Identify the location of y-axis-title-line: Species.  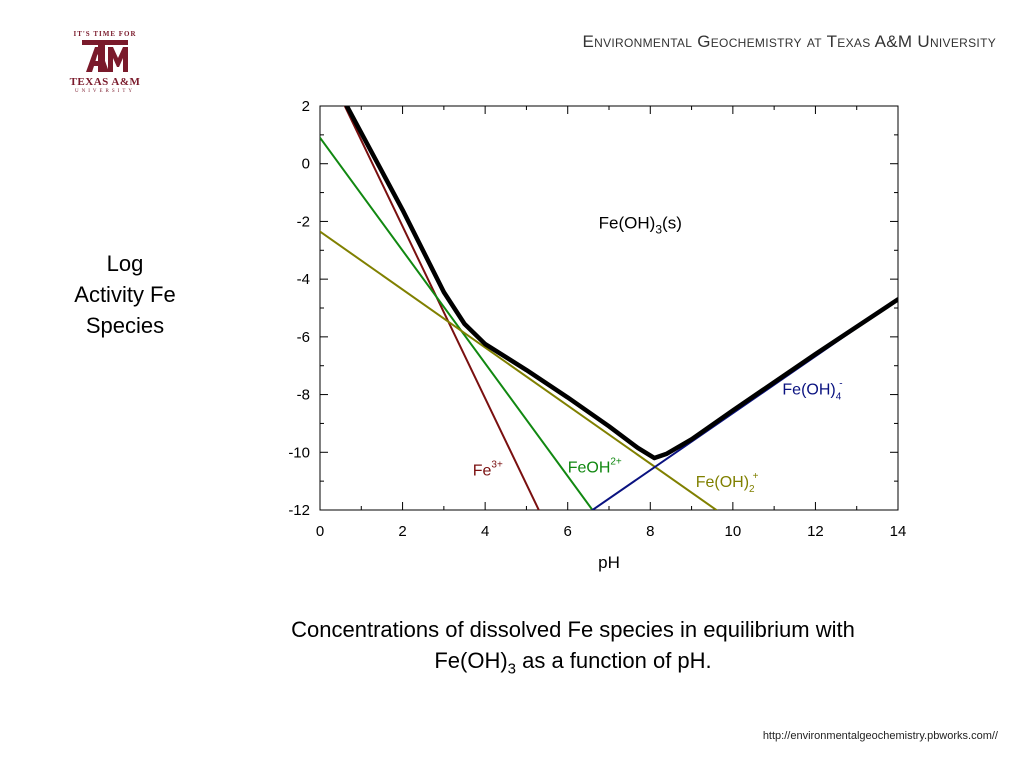
(125, 325).